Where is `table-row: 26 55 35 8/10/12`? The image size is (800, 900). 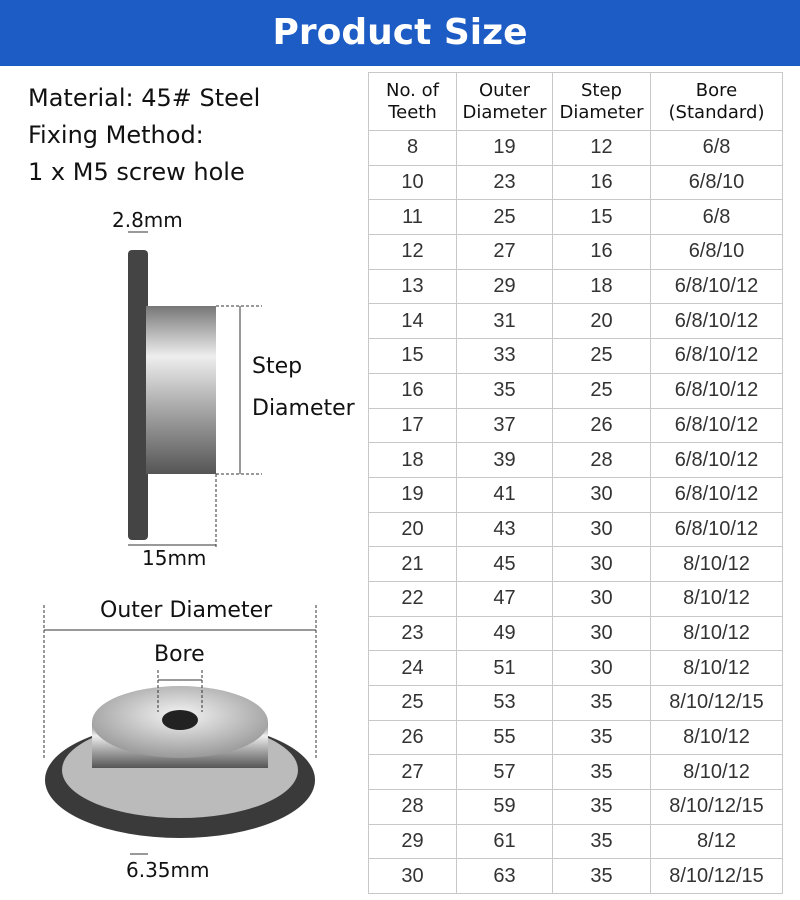 table-row: 26 55 35 8/10/12 is located at coordinates (575, 737).